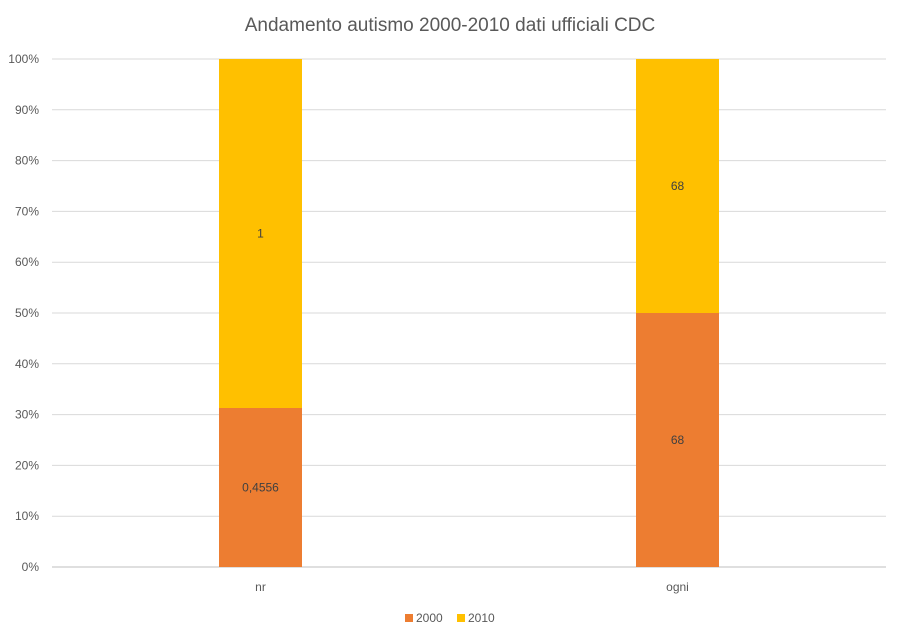 This screenshot has height=638, width=900. Describe the element at coordinates (472, 587) in the screenshot. I see `x-axis-categories: nr ogni` at that location.